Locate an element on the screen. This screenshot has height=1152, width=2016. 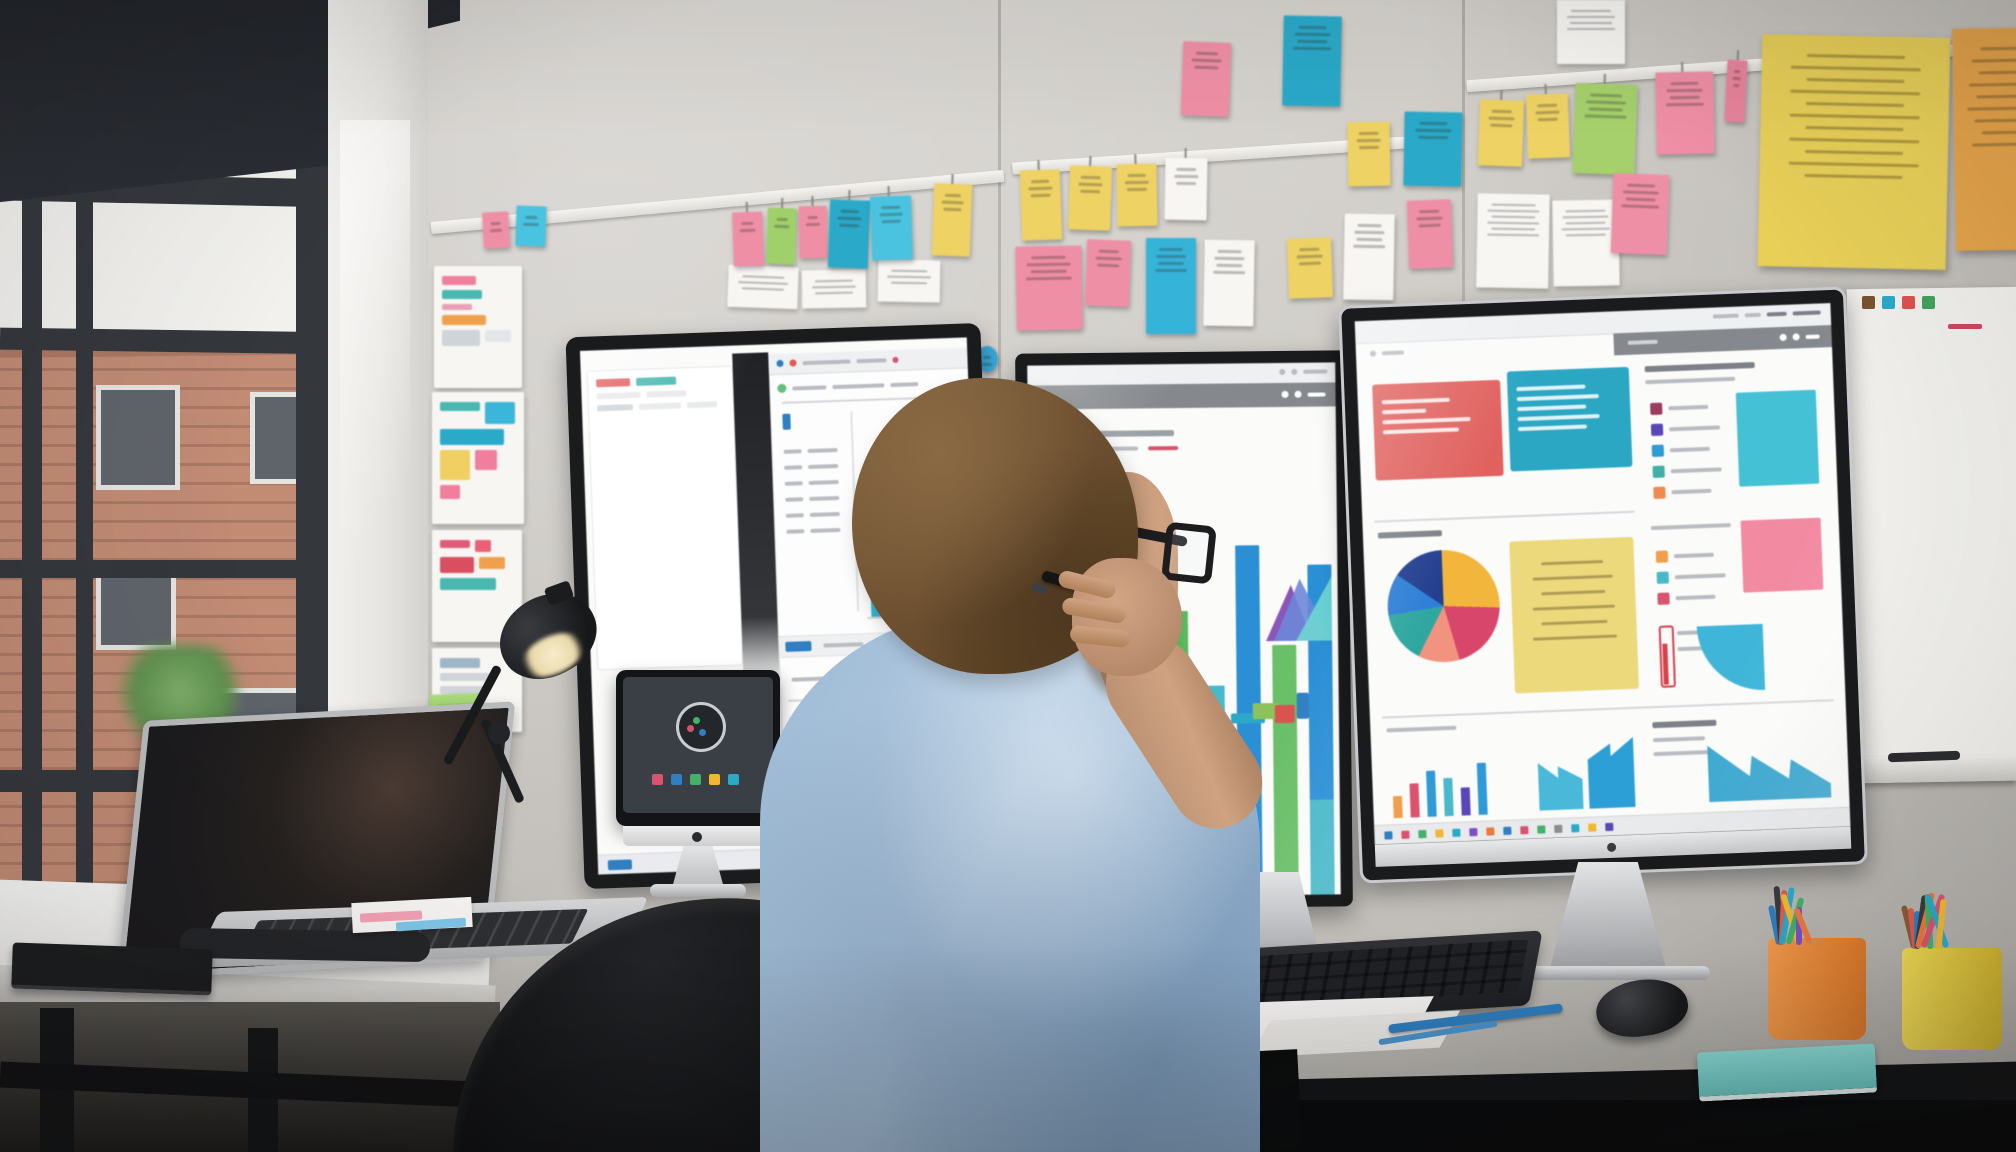
right-monitor is located at coordinates (1603, 585).